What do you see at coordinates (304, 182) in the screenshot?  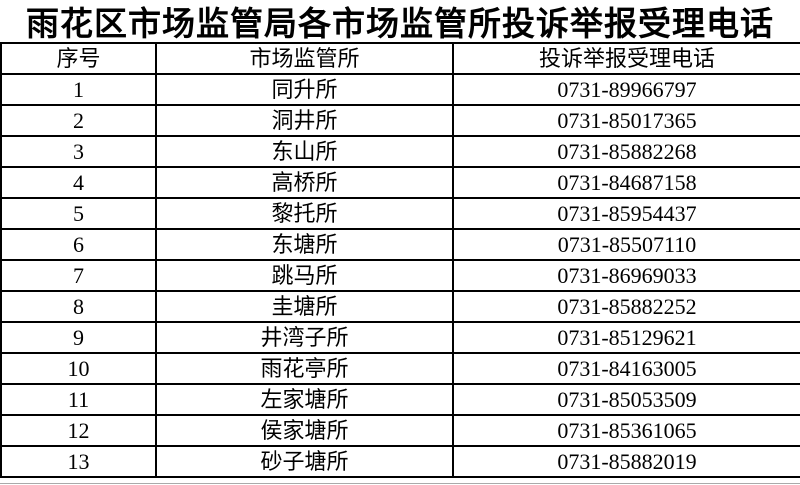 I see `office-name-cell: 高桥所` at bounding box center [304, 182].